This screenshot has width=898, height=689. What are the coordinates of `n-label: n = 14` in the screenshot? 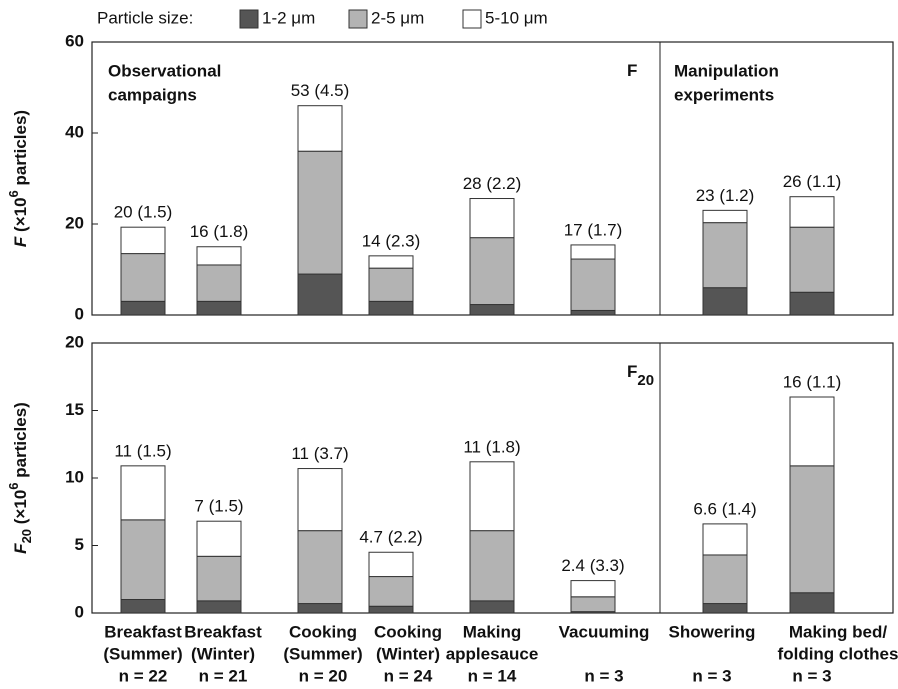 It's located at (492, 675).